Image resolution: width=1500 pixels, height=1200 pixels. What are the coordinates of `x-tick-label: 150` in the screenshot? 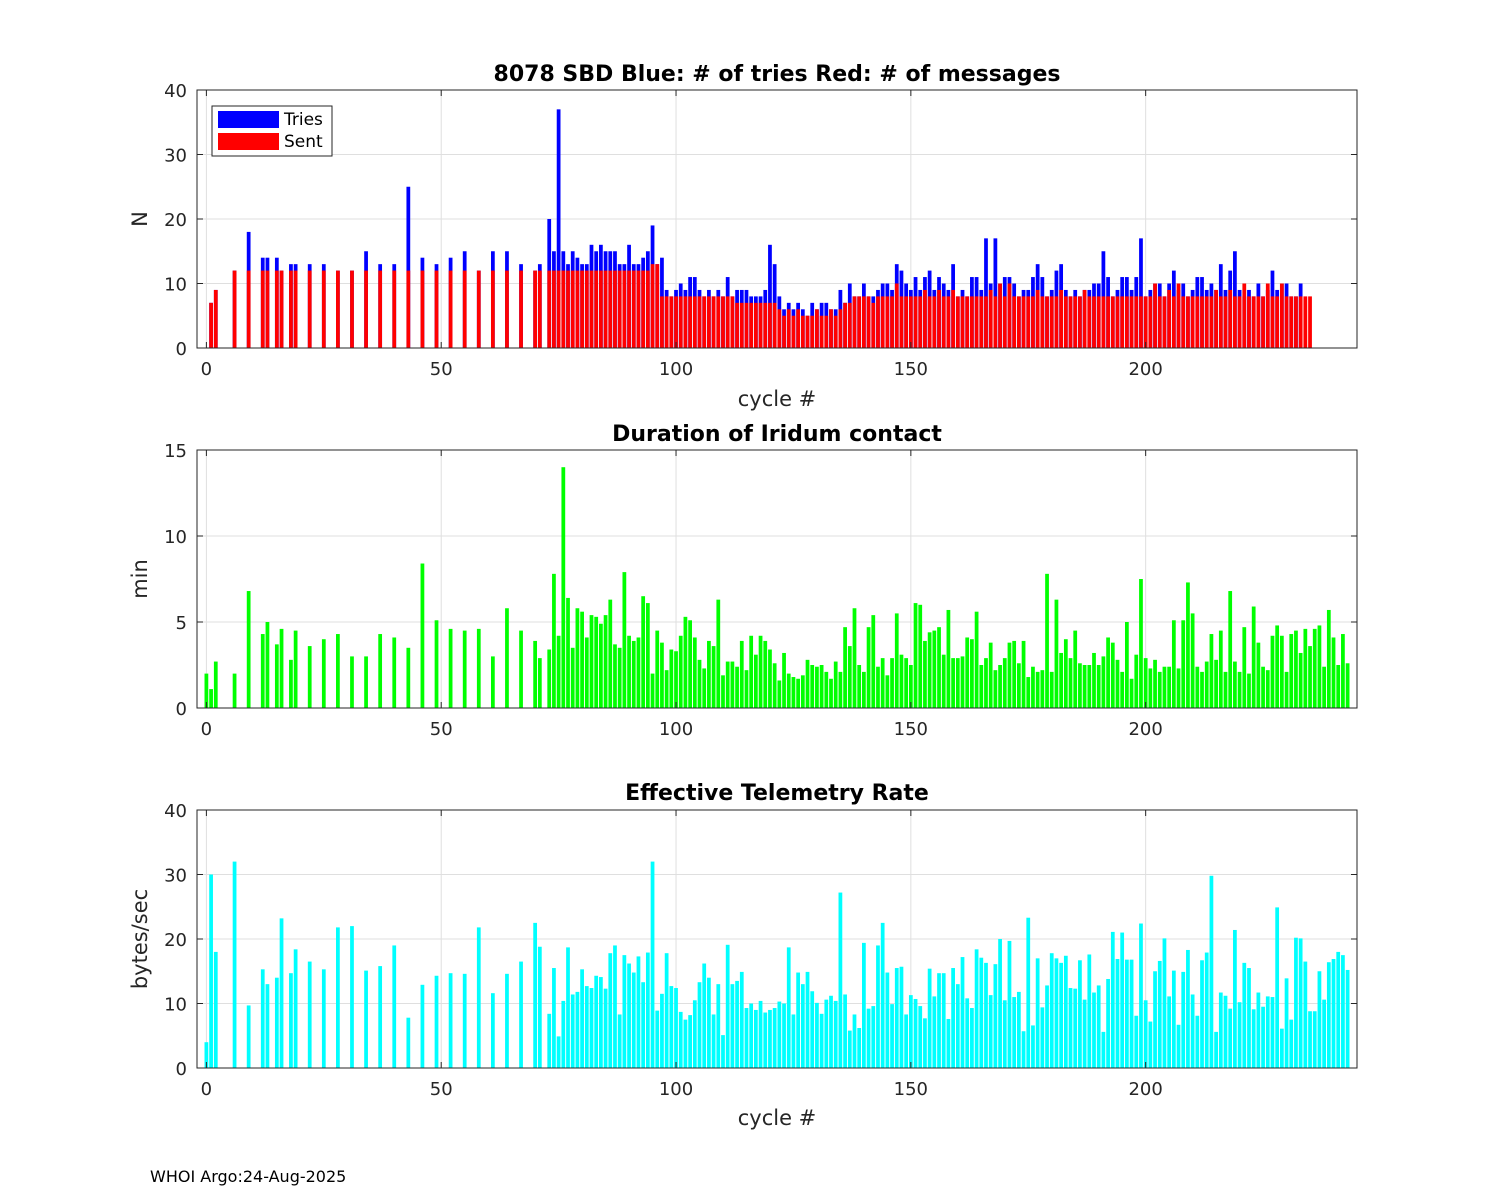 It's located at (911, 369).